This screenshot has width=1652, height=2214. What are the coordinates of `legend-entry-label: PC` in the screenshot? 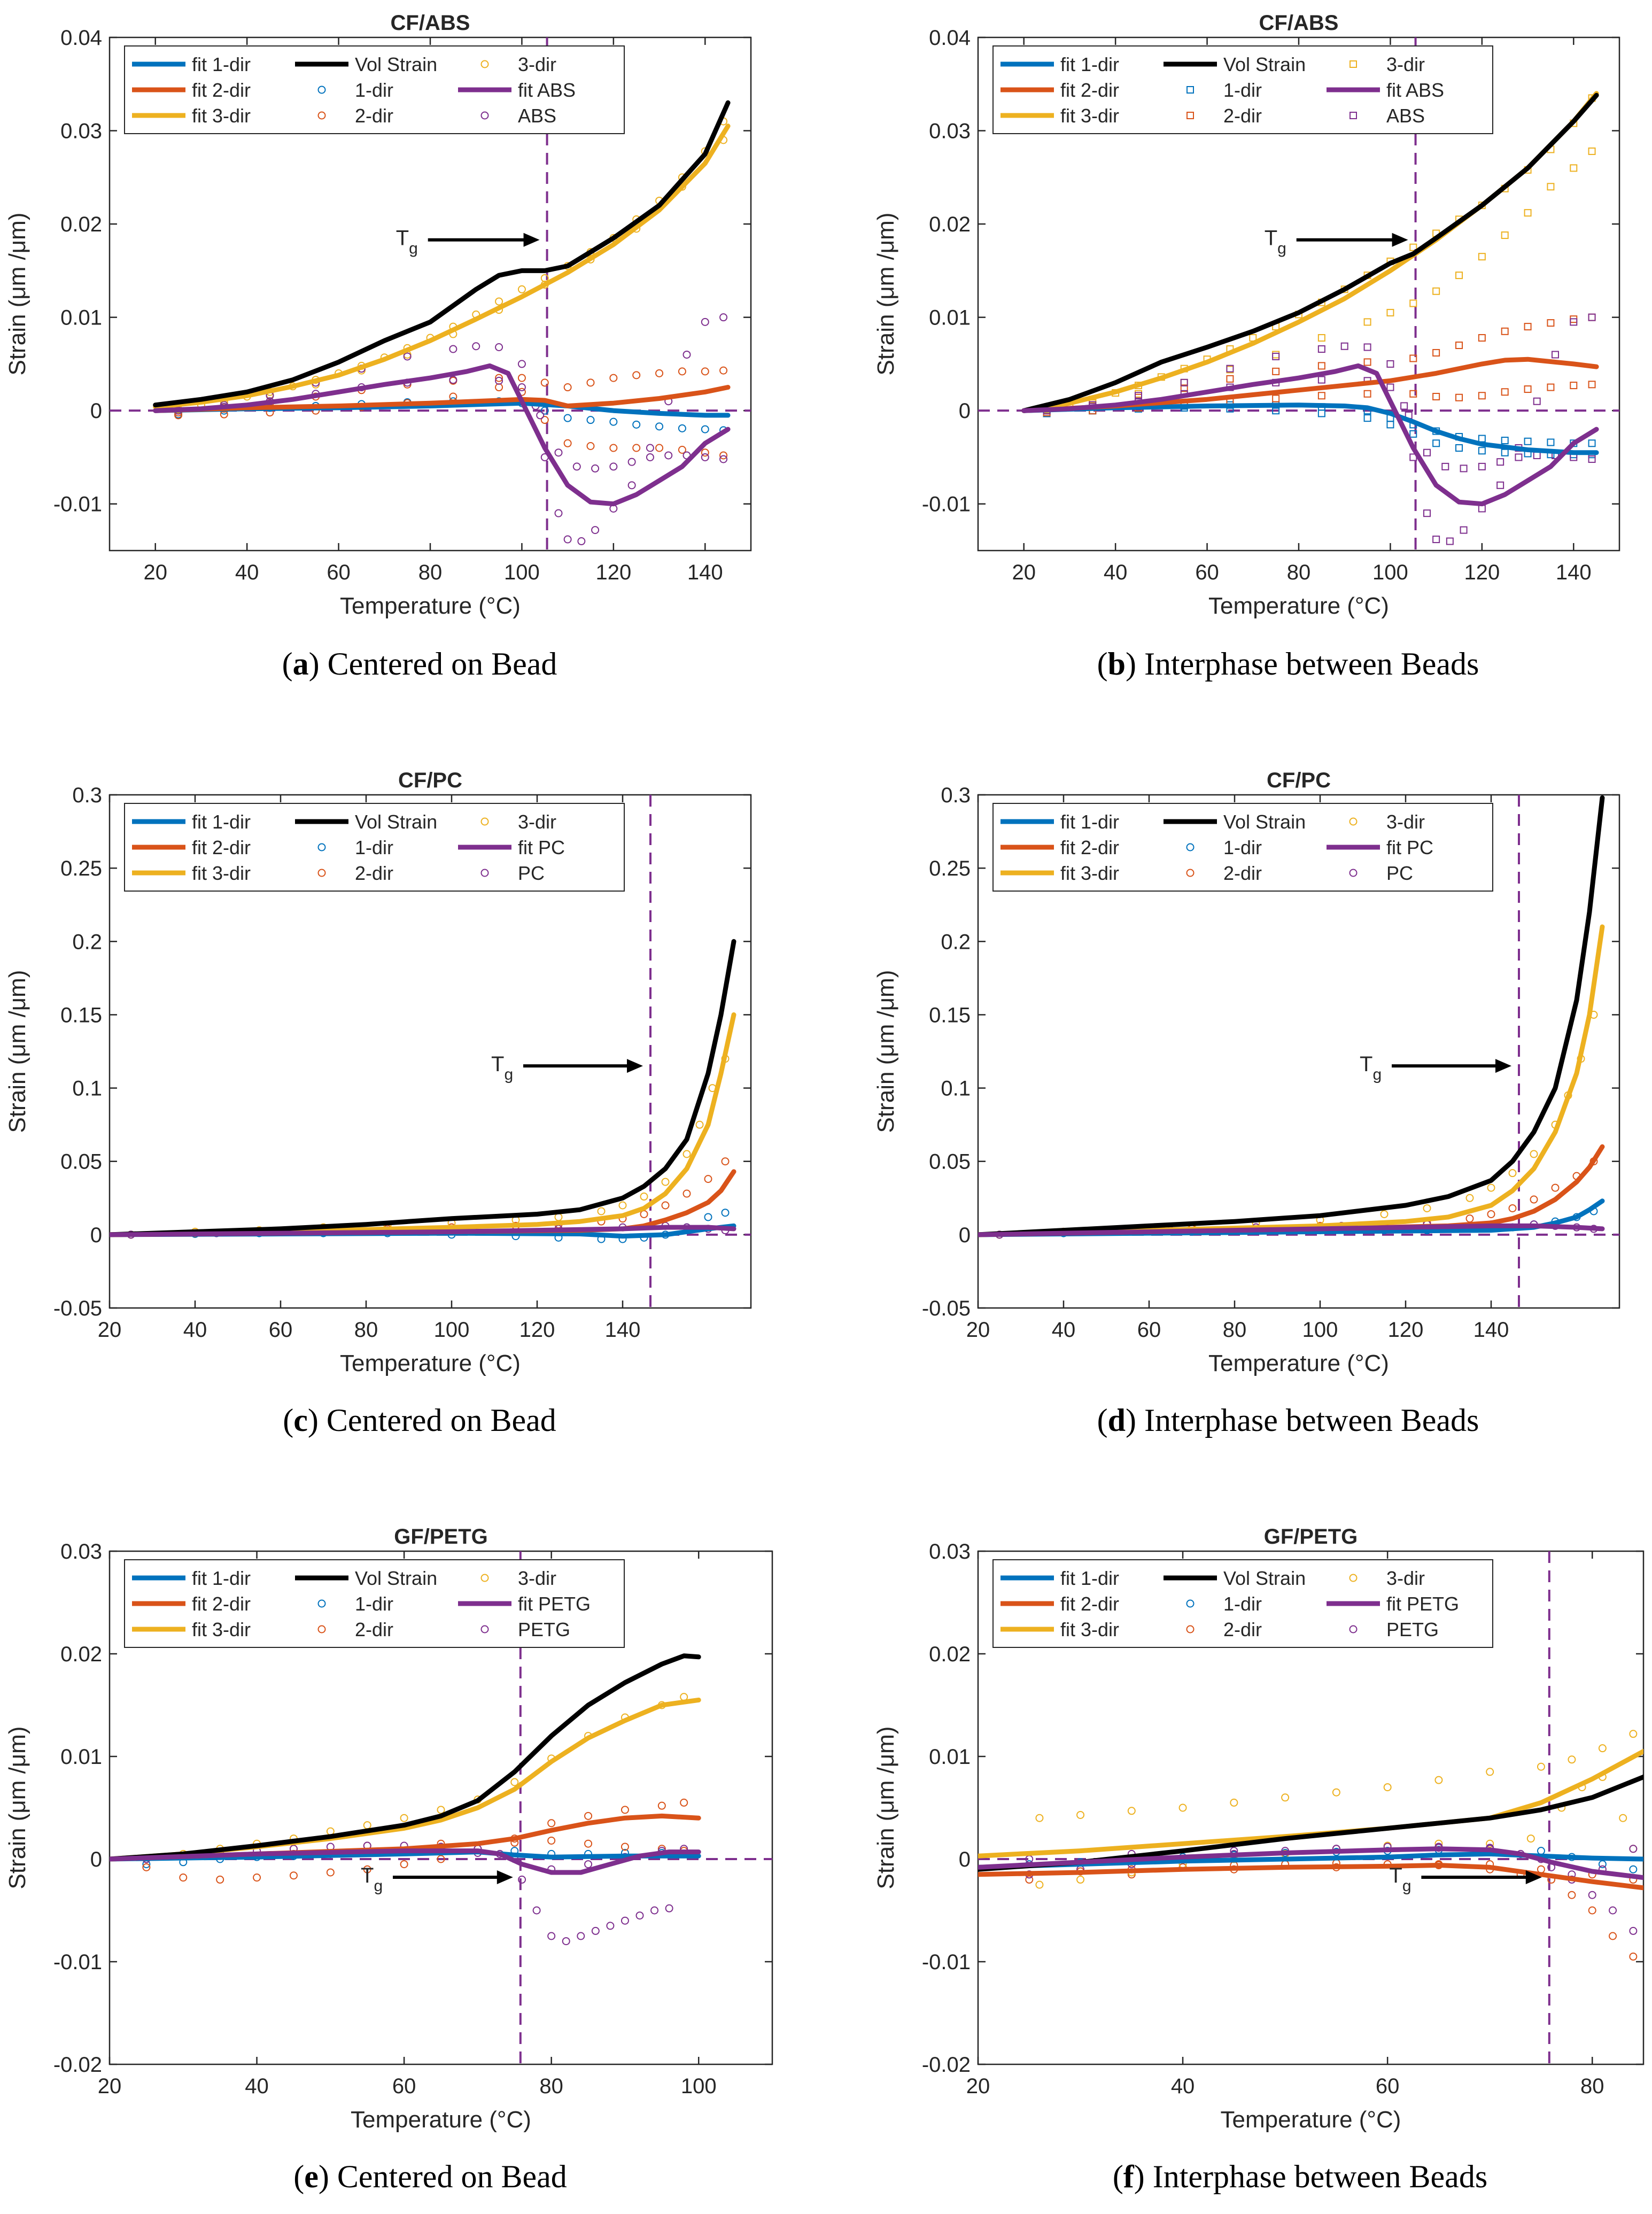 It's located at (531, 873).